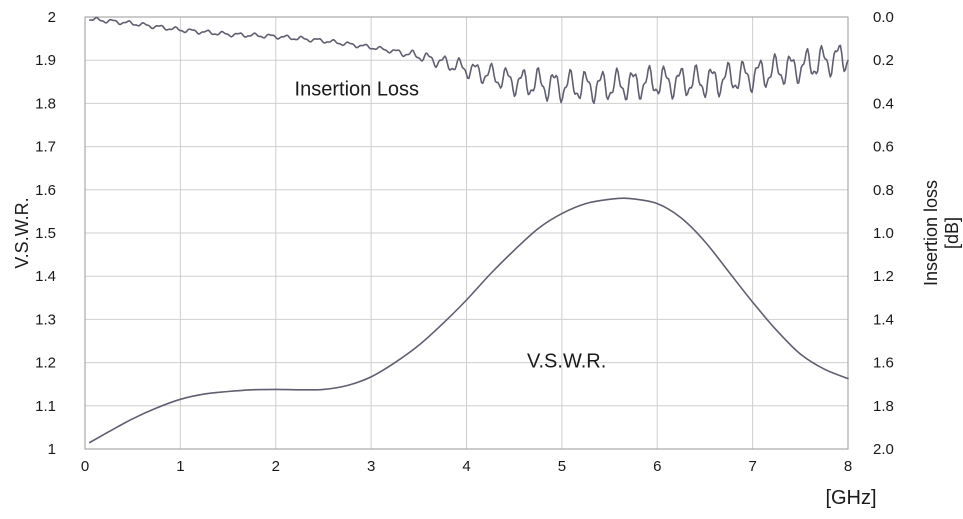 The height and width of the screenshot is (519, 963). Describe the element at coordinates (52, 17) in the screenshot. I see `y-tick-label: 2` at that location.